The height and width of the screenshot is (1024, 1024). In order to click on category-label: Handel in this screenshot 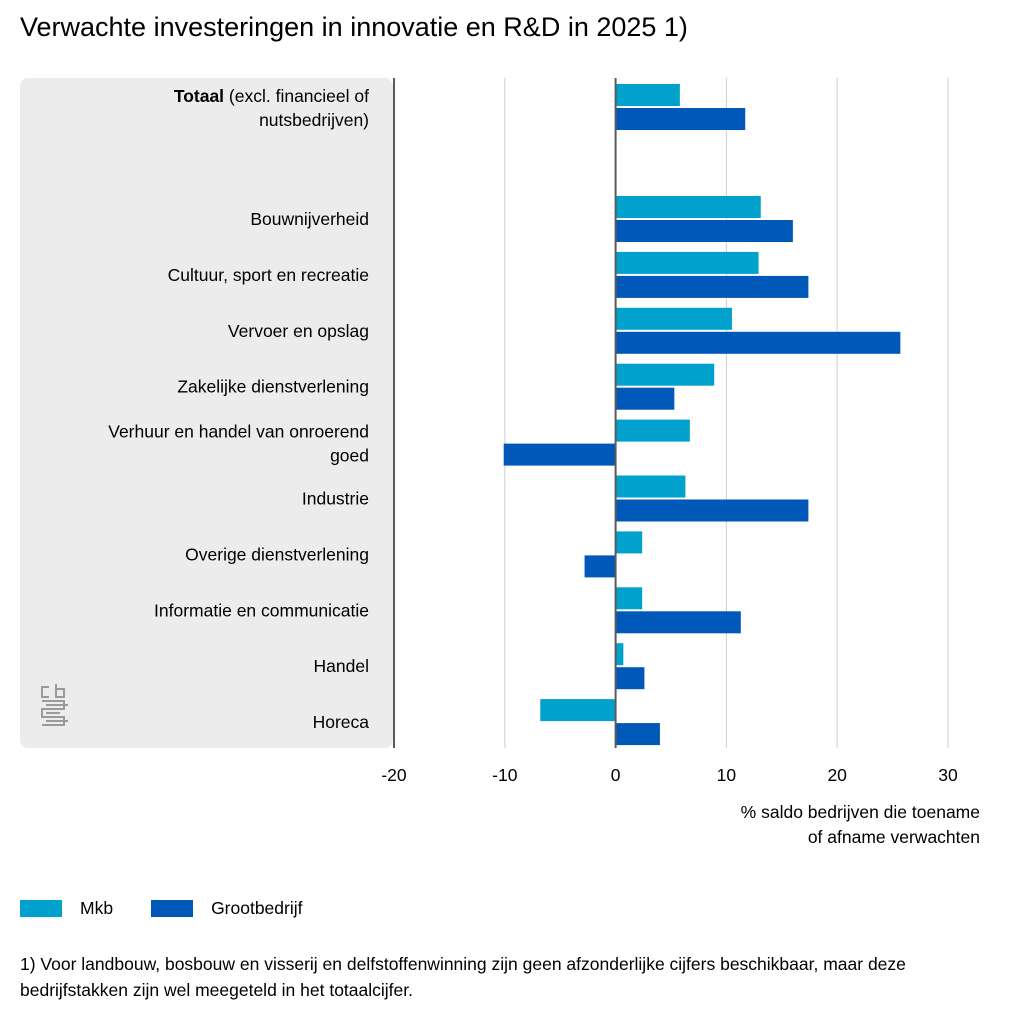, I will do `click(341, 666)`.